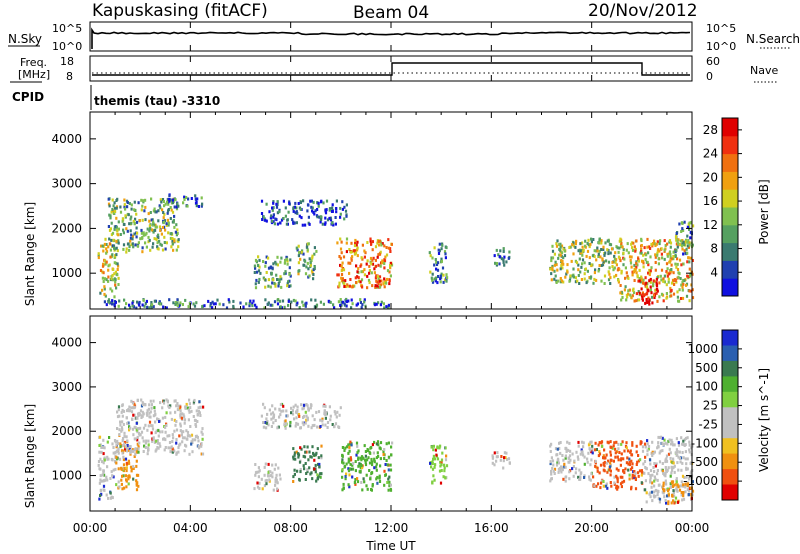 The image size is (800, 554). Describe the element at coordinates (730, 461) in the screenshot. I see `velocity-colorbar-swatch` at that location.